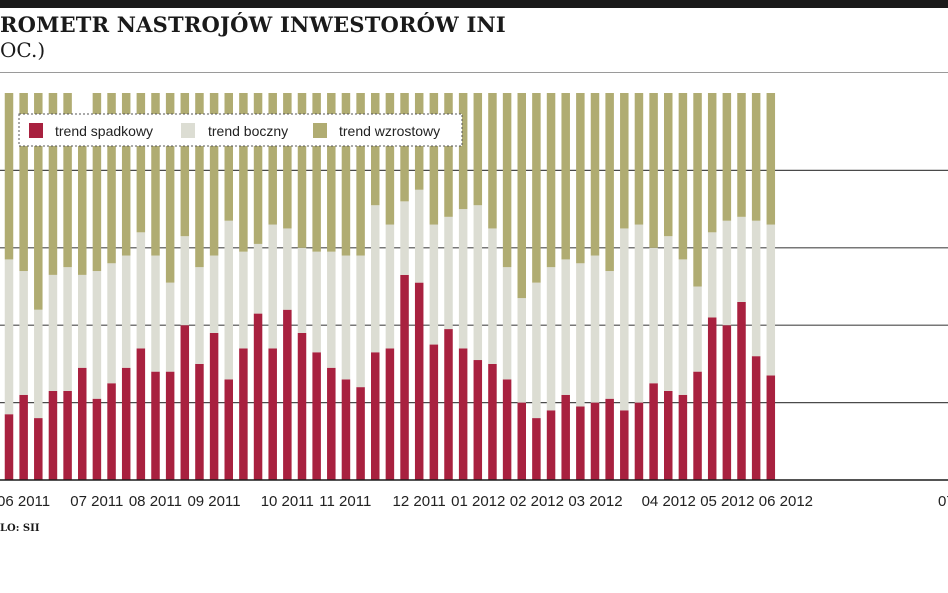 The width and height of the screenshot is (948, 593). I want to click on x-tick-label: 08 2011, so click(155, 501).